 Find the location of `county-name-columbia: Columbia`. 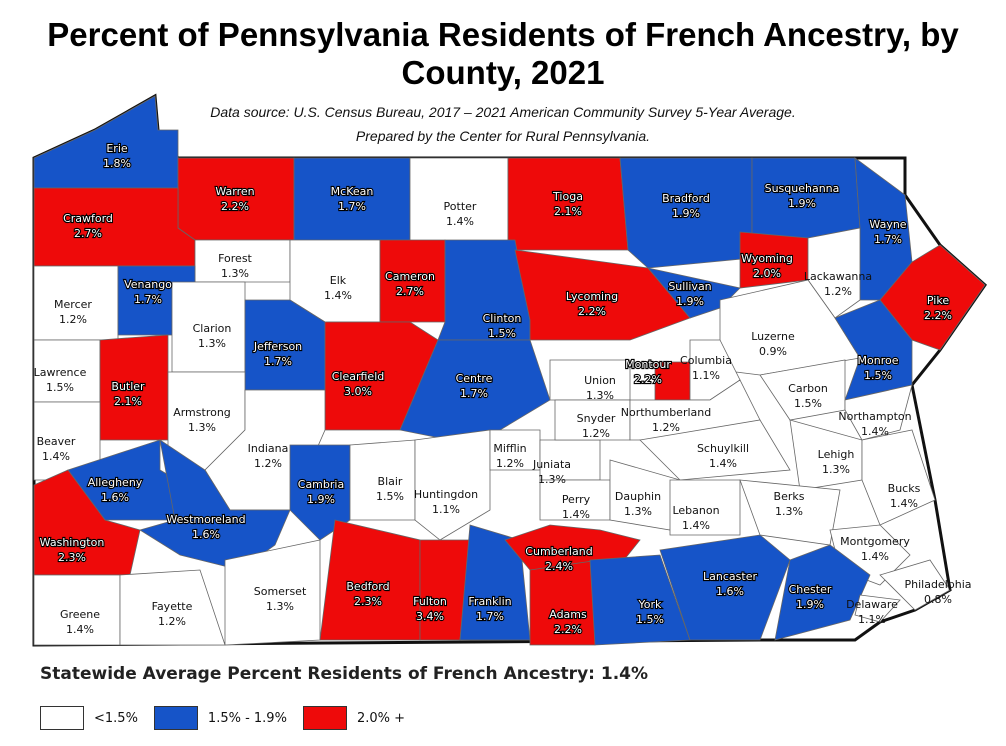

county-name-columbia: Columbia is located at coordinates (706, 360).